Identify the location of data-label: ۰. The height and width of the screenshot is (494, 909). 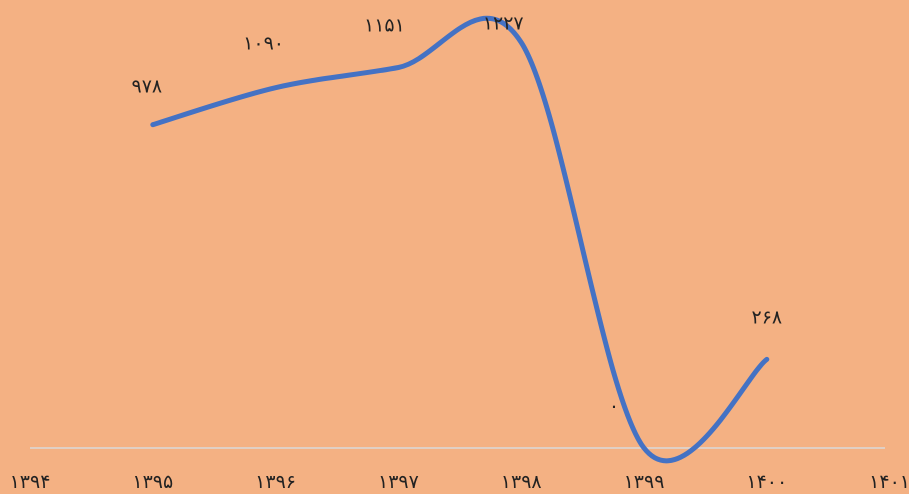
(614, 406).